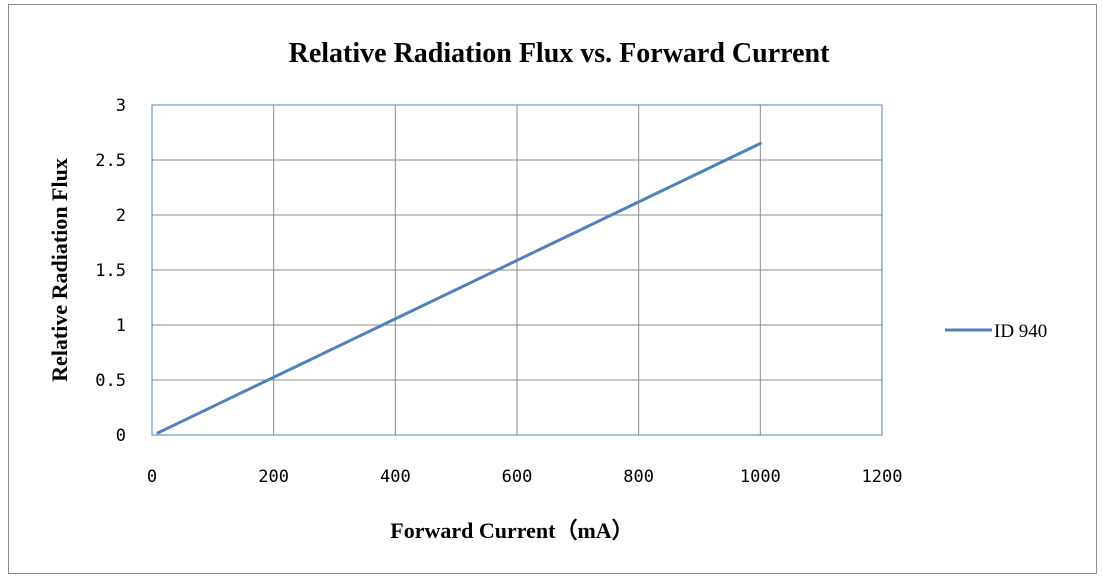 Image resolution: width=1103 pixels, height=578 pixels. Describe the element at coordinates (121, 106) in the screenshot. I see `y-tick-label: 3` at that location.